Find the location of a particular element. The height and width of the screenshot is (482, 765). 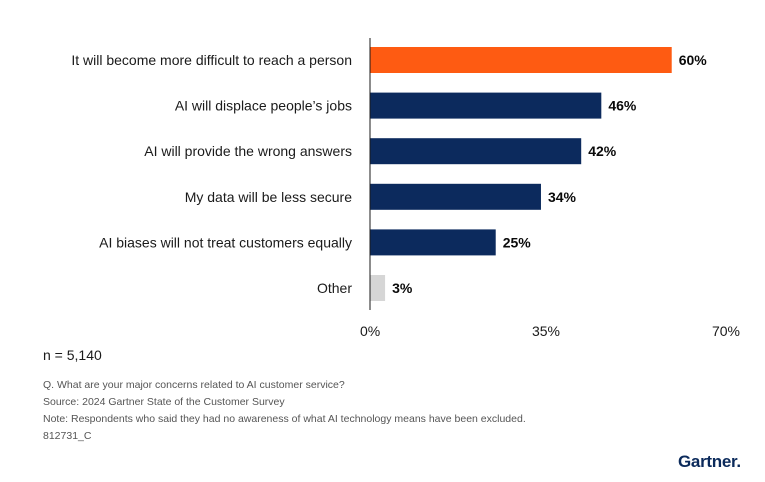

category-label-5: Other is located at coordinates (334, 288).